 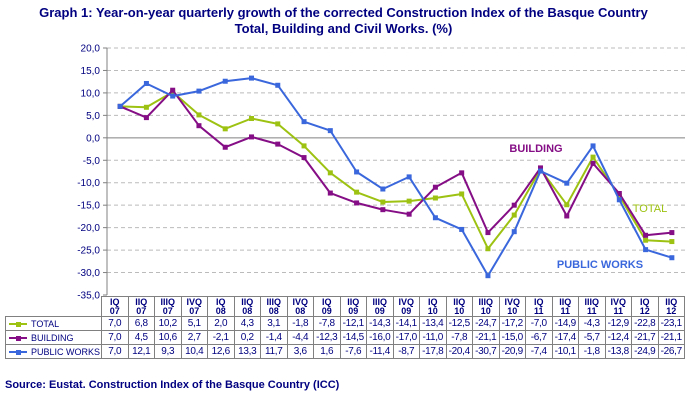 What do you see at coordinates (565, 306) in the screenshot?
I see `quarter-header: IIQ 11` at bounding box center [565, 306].